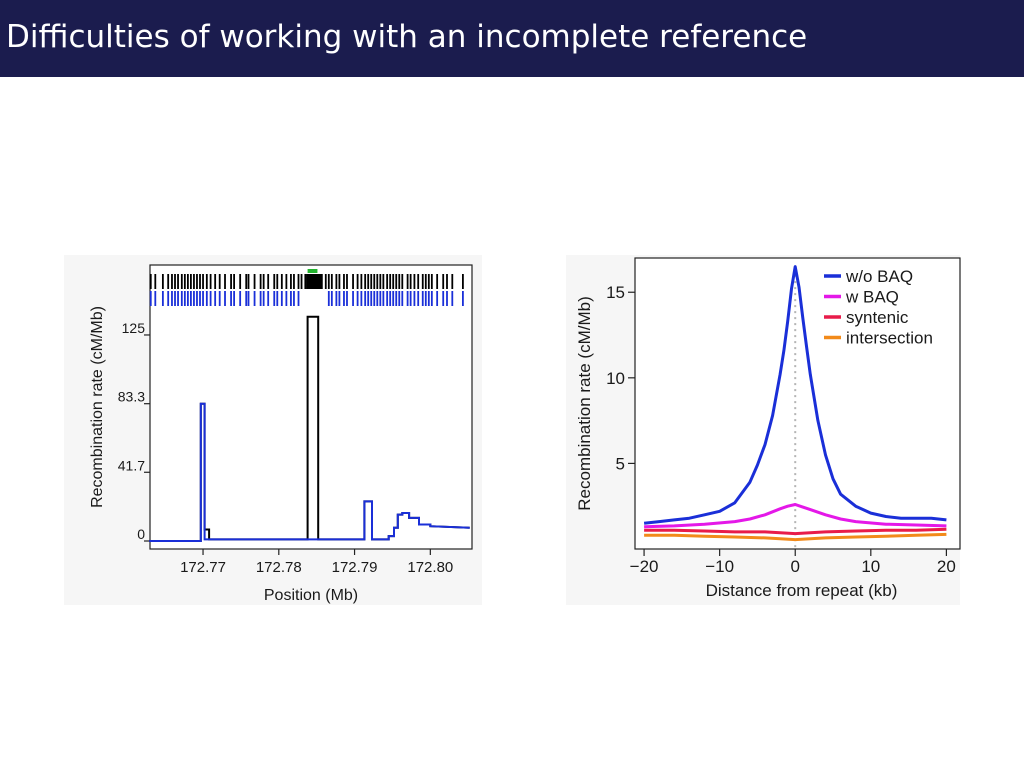  I want to click on x-axis-label: Position (Mb), so click(311, 595).